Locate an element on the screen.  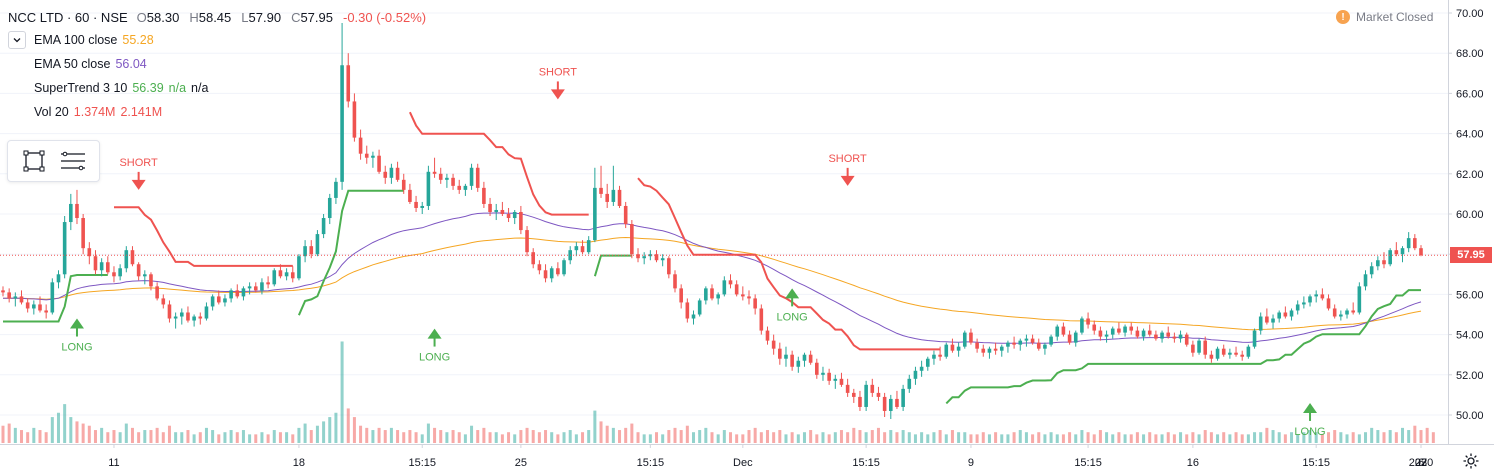
indicator-ema50: EMA 50 close 56.04 is located at coordinates (232, 64).